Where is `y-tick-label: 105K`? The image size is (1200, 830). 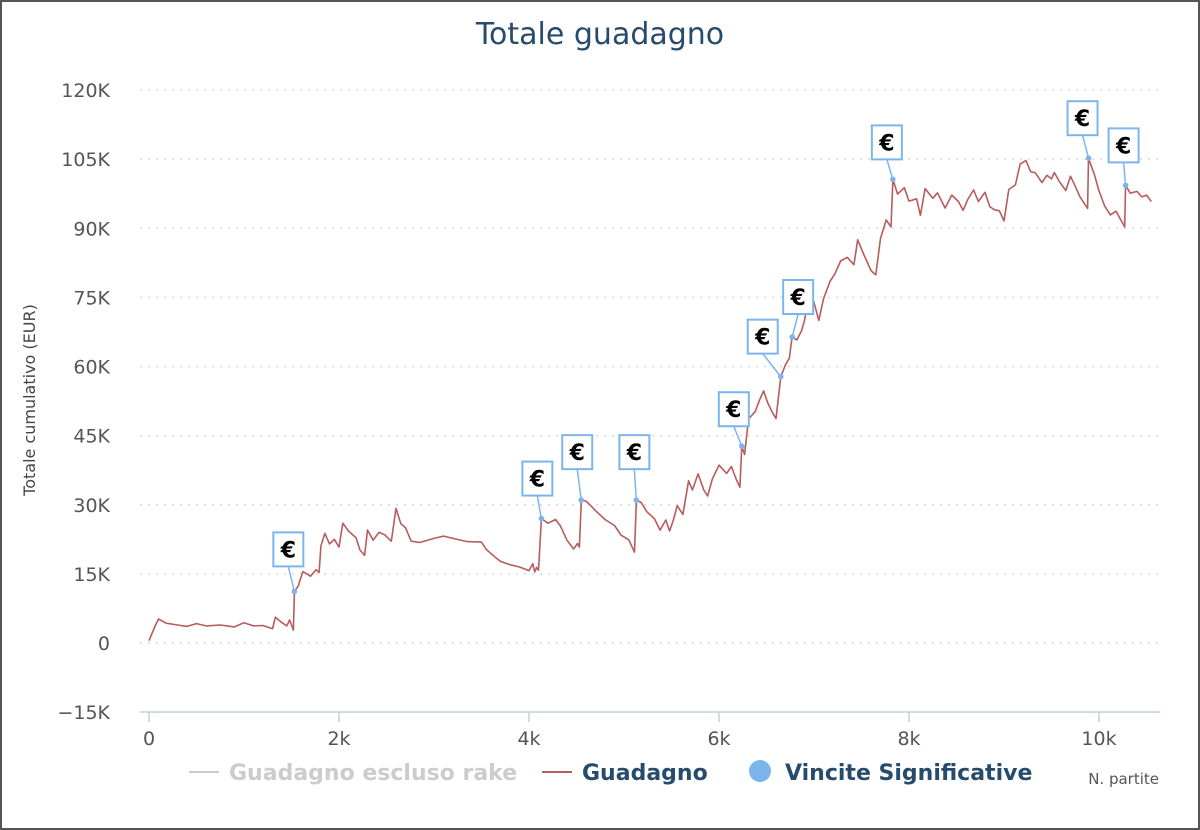
y-tick-label: 105K is located at coordinates (85, 160).